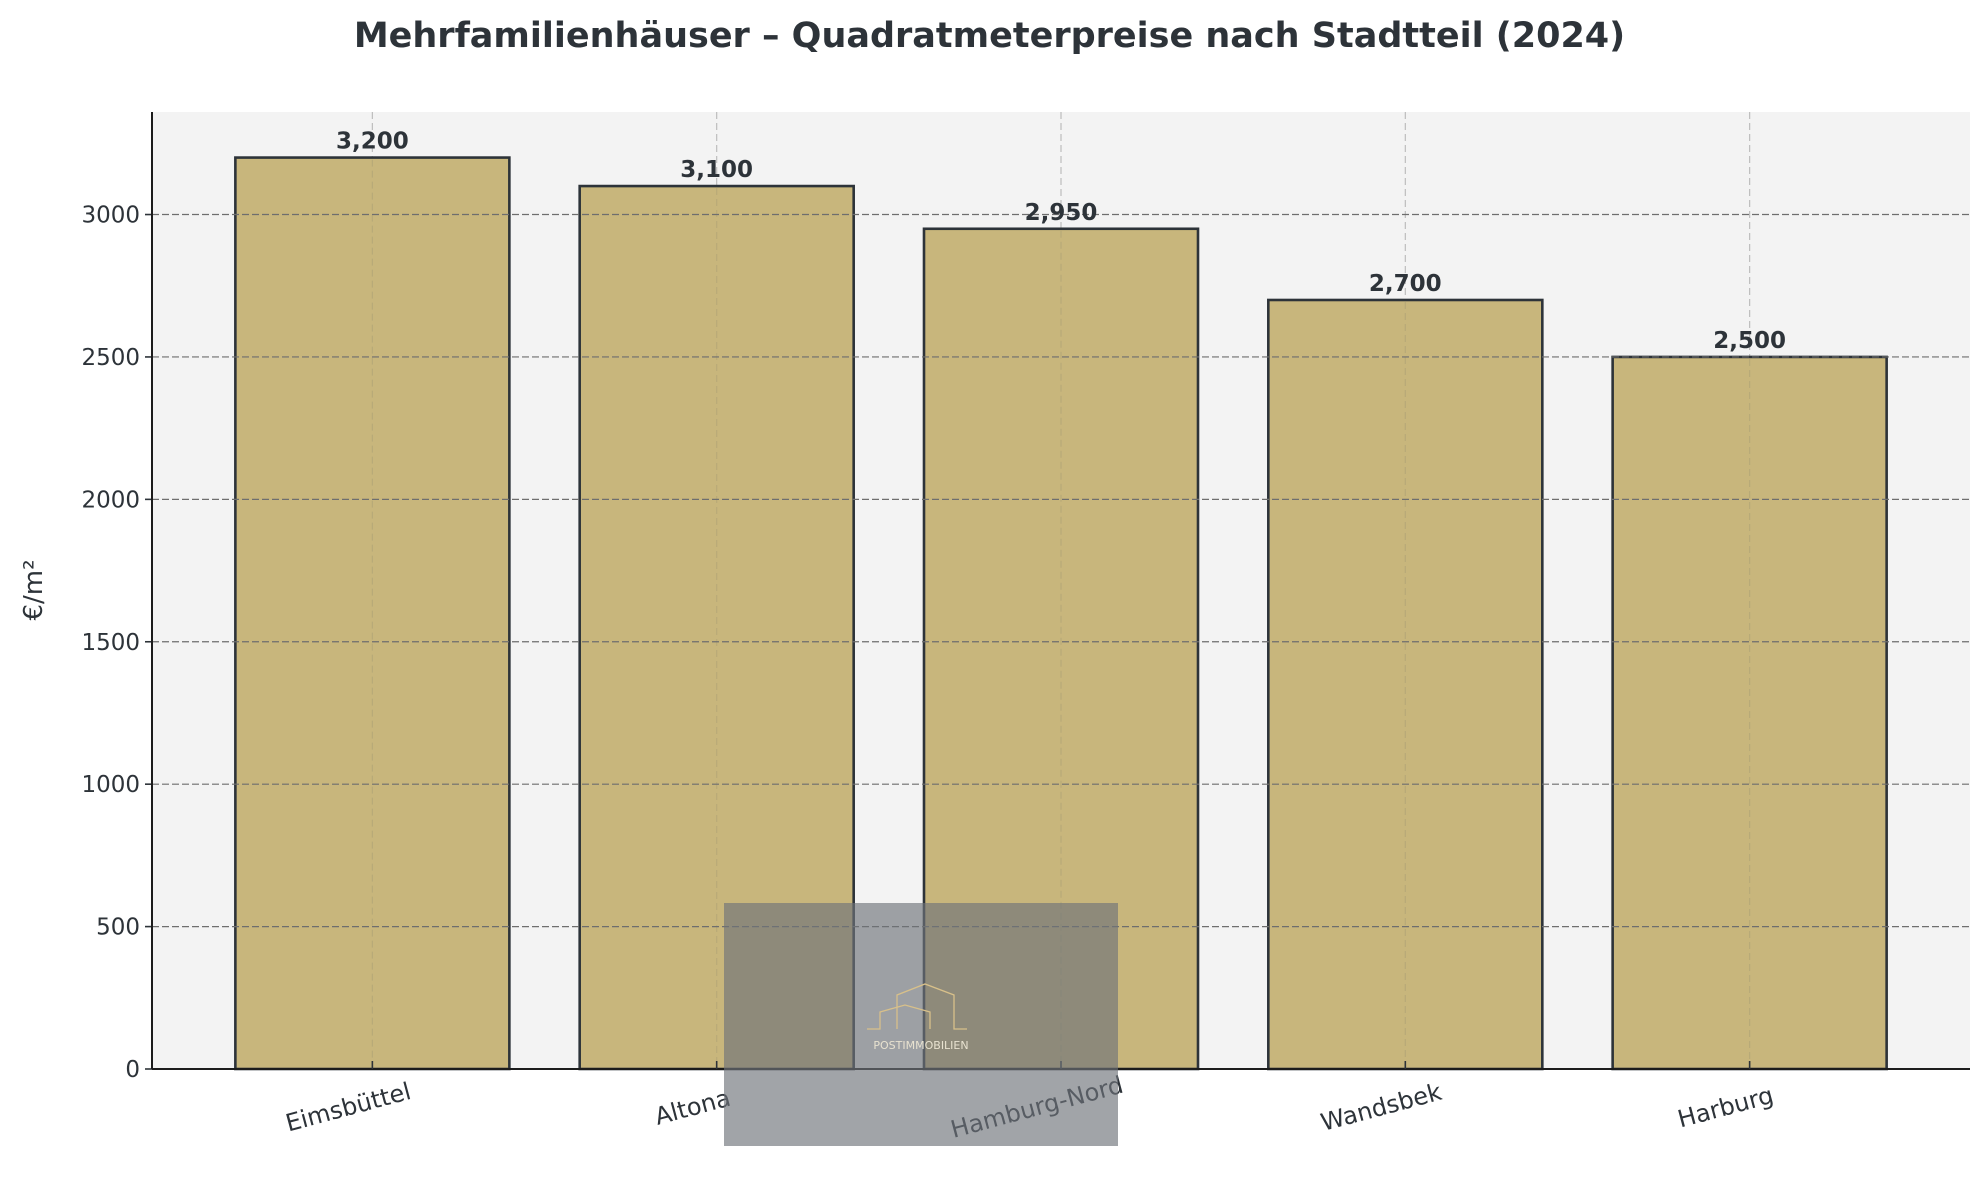 The height and width of the screenshot is (1180, 1979). What do you see at coordinates (1405, 284) in the screenshot?
I see `data-label: 2,700` at bounding box center [1405, 284].